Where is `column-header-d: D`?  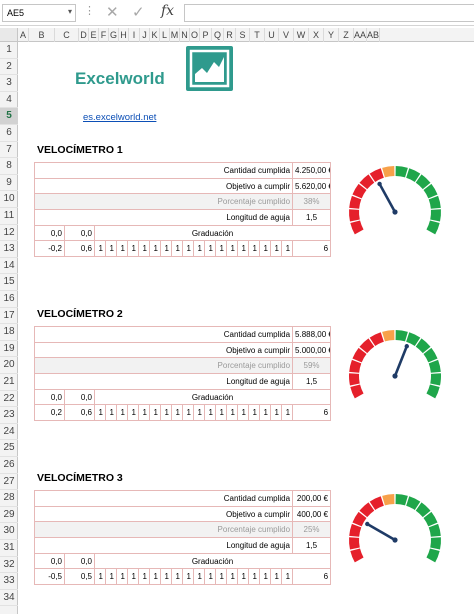
column-header-d: D is located at coordinates (84, 35).